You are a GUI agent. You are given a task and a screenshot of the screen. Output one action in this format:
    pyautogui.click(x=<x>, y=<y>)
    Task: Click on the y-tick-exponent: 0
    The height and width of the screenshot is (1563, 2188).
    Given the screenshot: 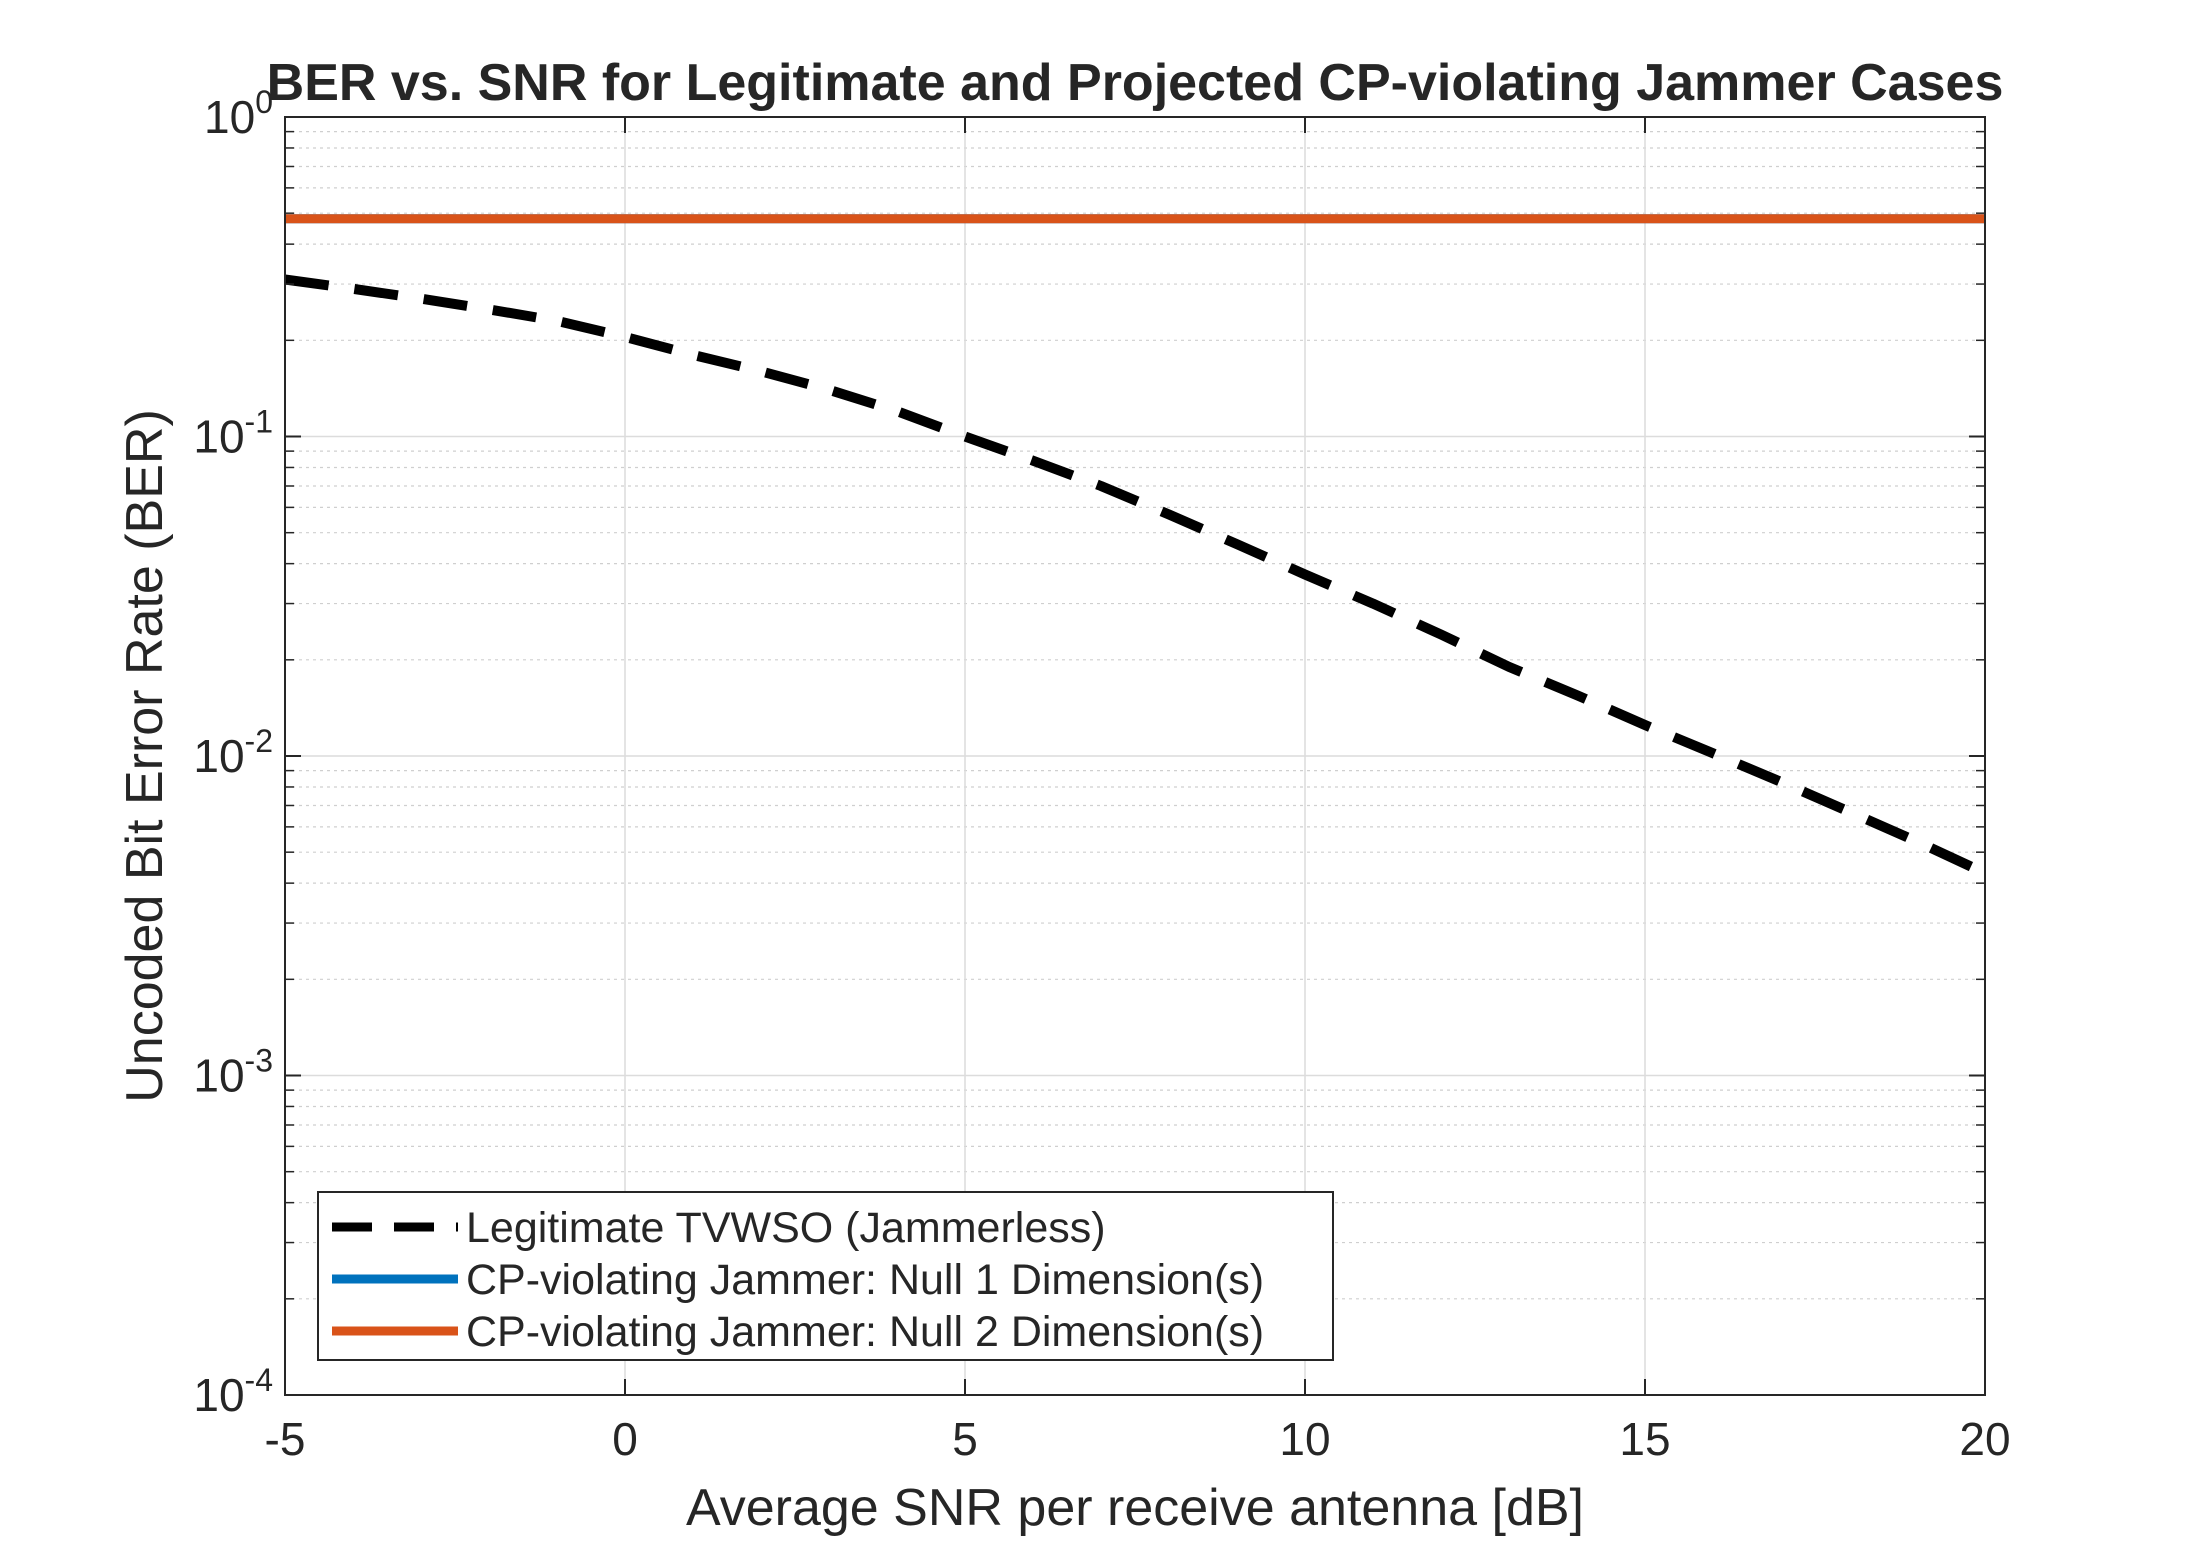 What is the action you would take?
    pyautogui.click(x=264, y=102)
    